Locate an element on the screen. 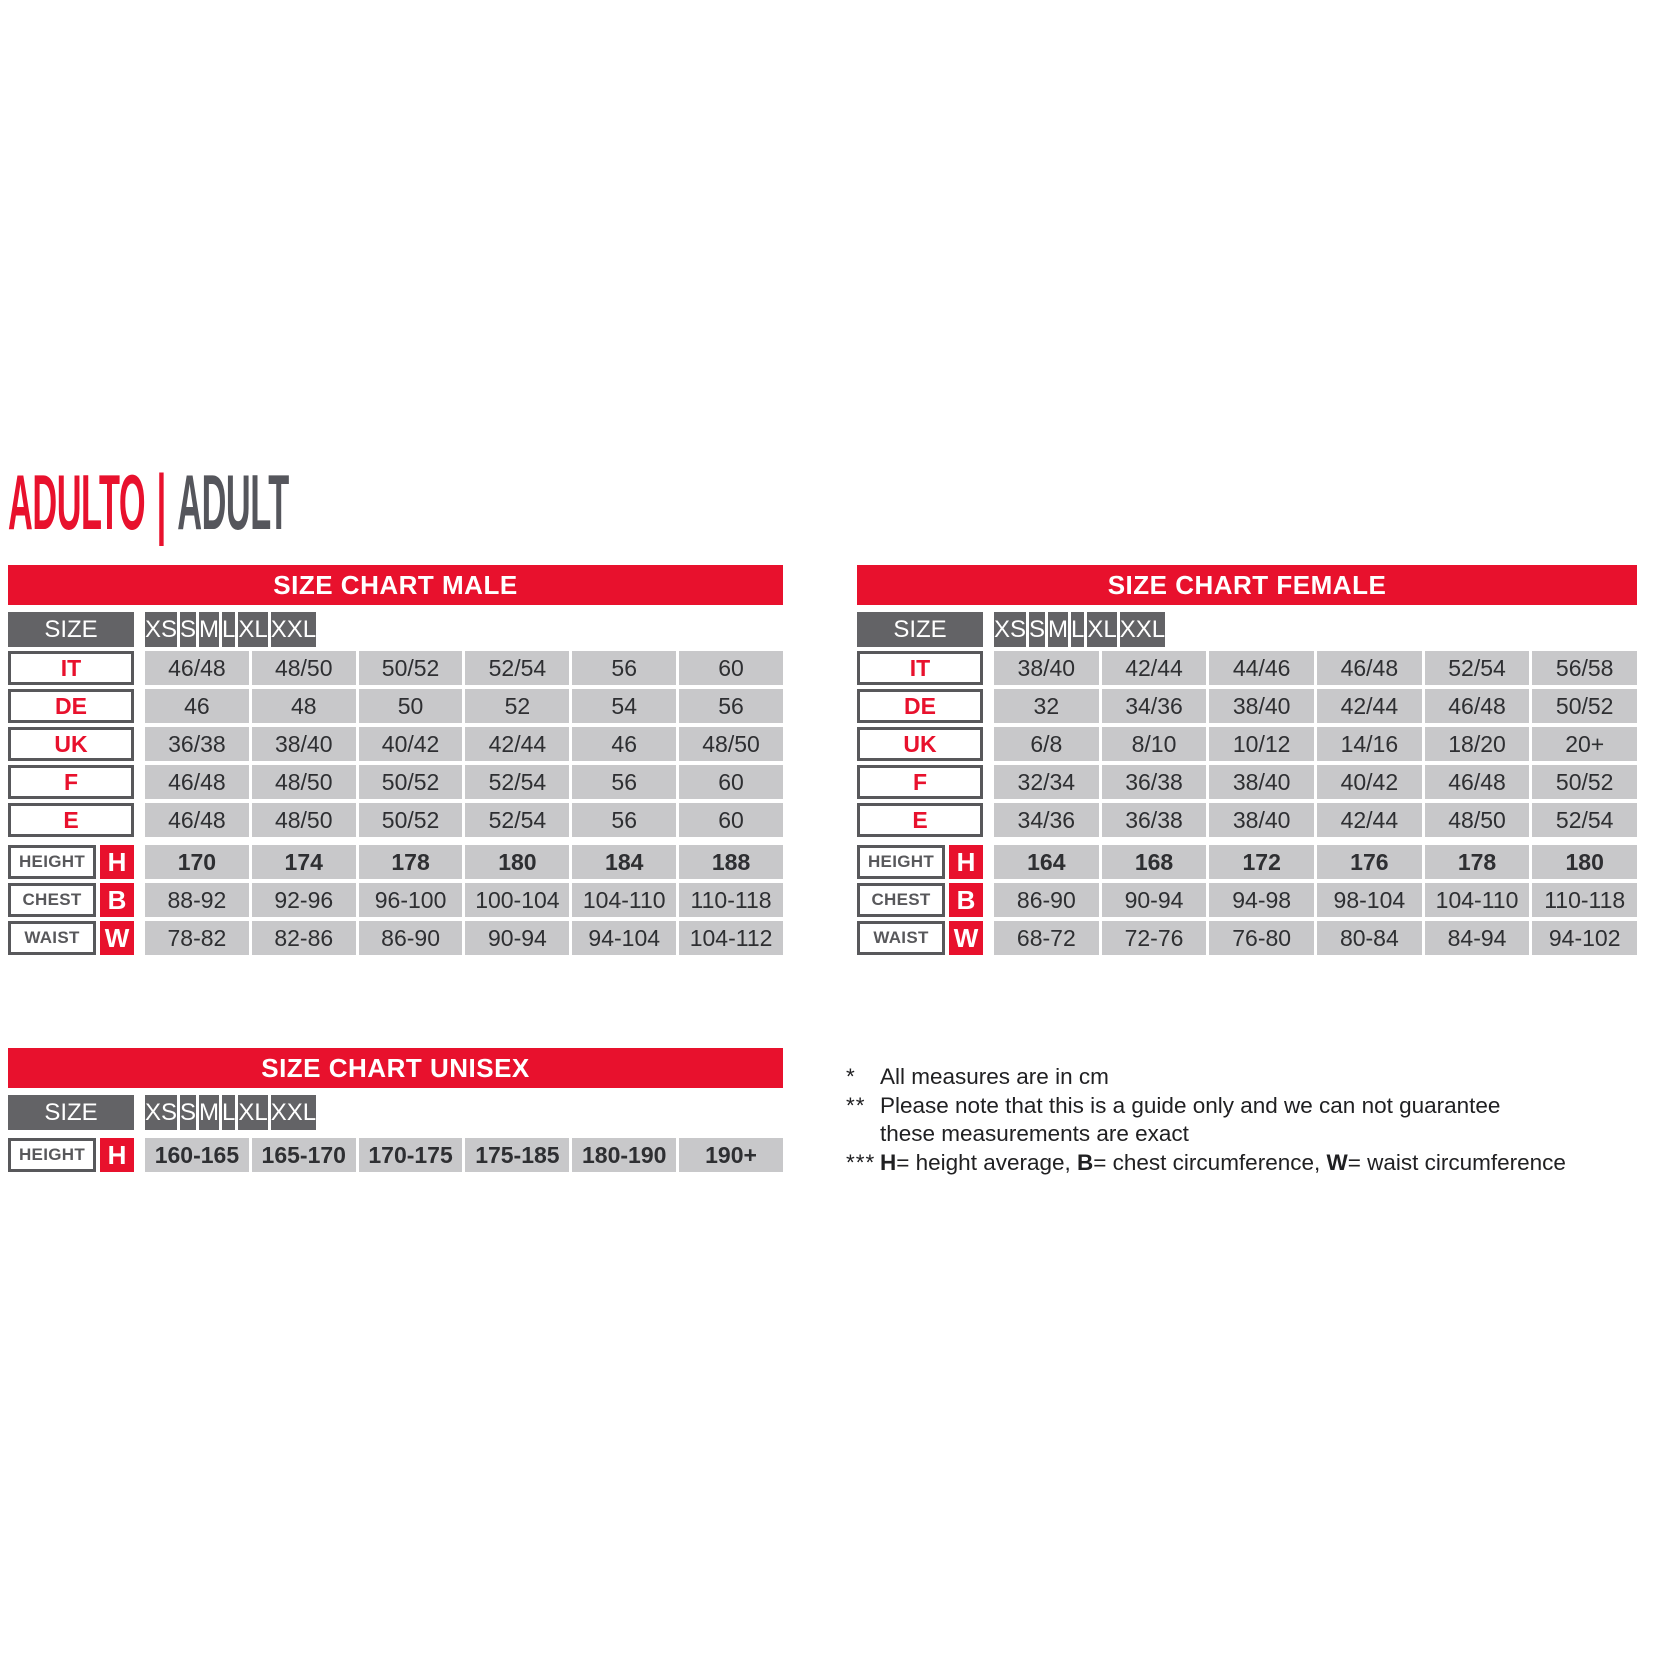 This screenshot has height=1654, width=1654. male-cell: 48 is located at coordinates (303, 706).